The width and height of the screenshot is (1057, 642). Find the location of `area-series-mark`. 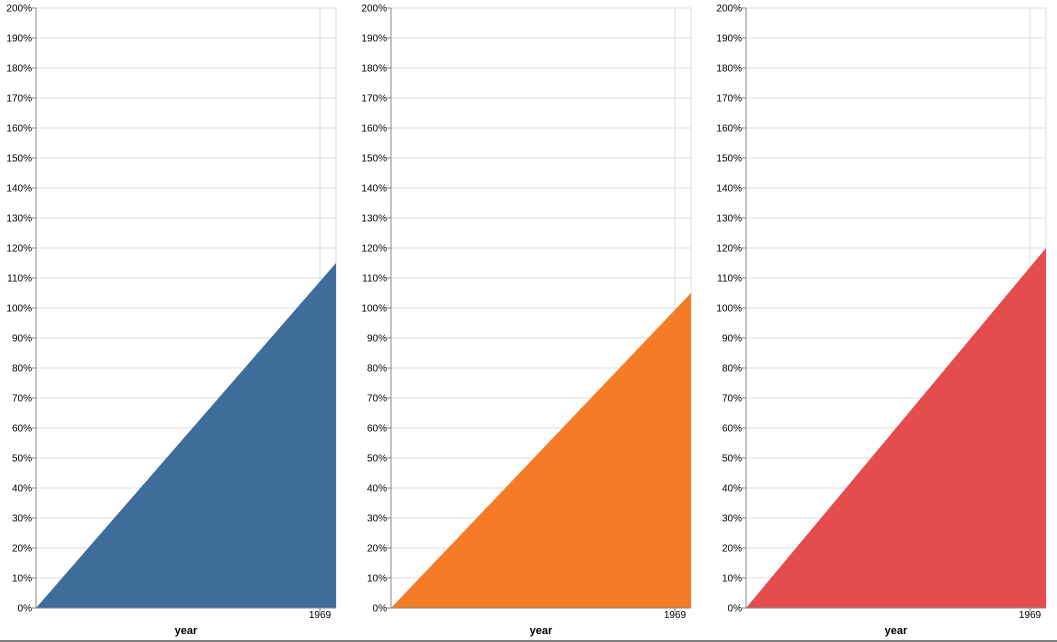

area-series-mark is located at coordinates (541, 450).